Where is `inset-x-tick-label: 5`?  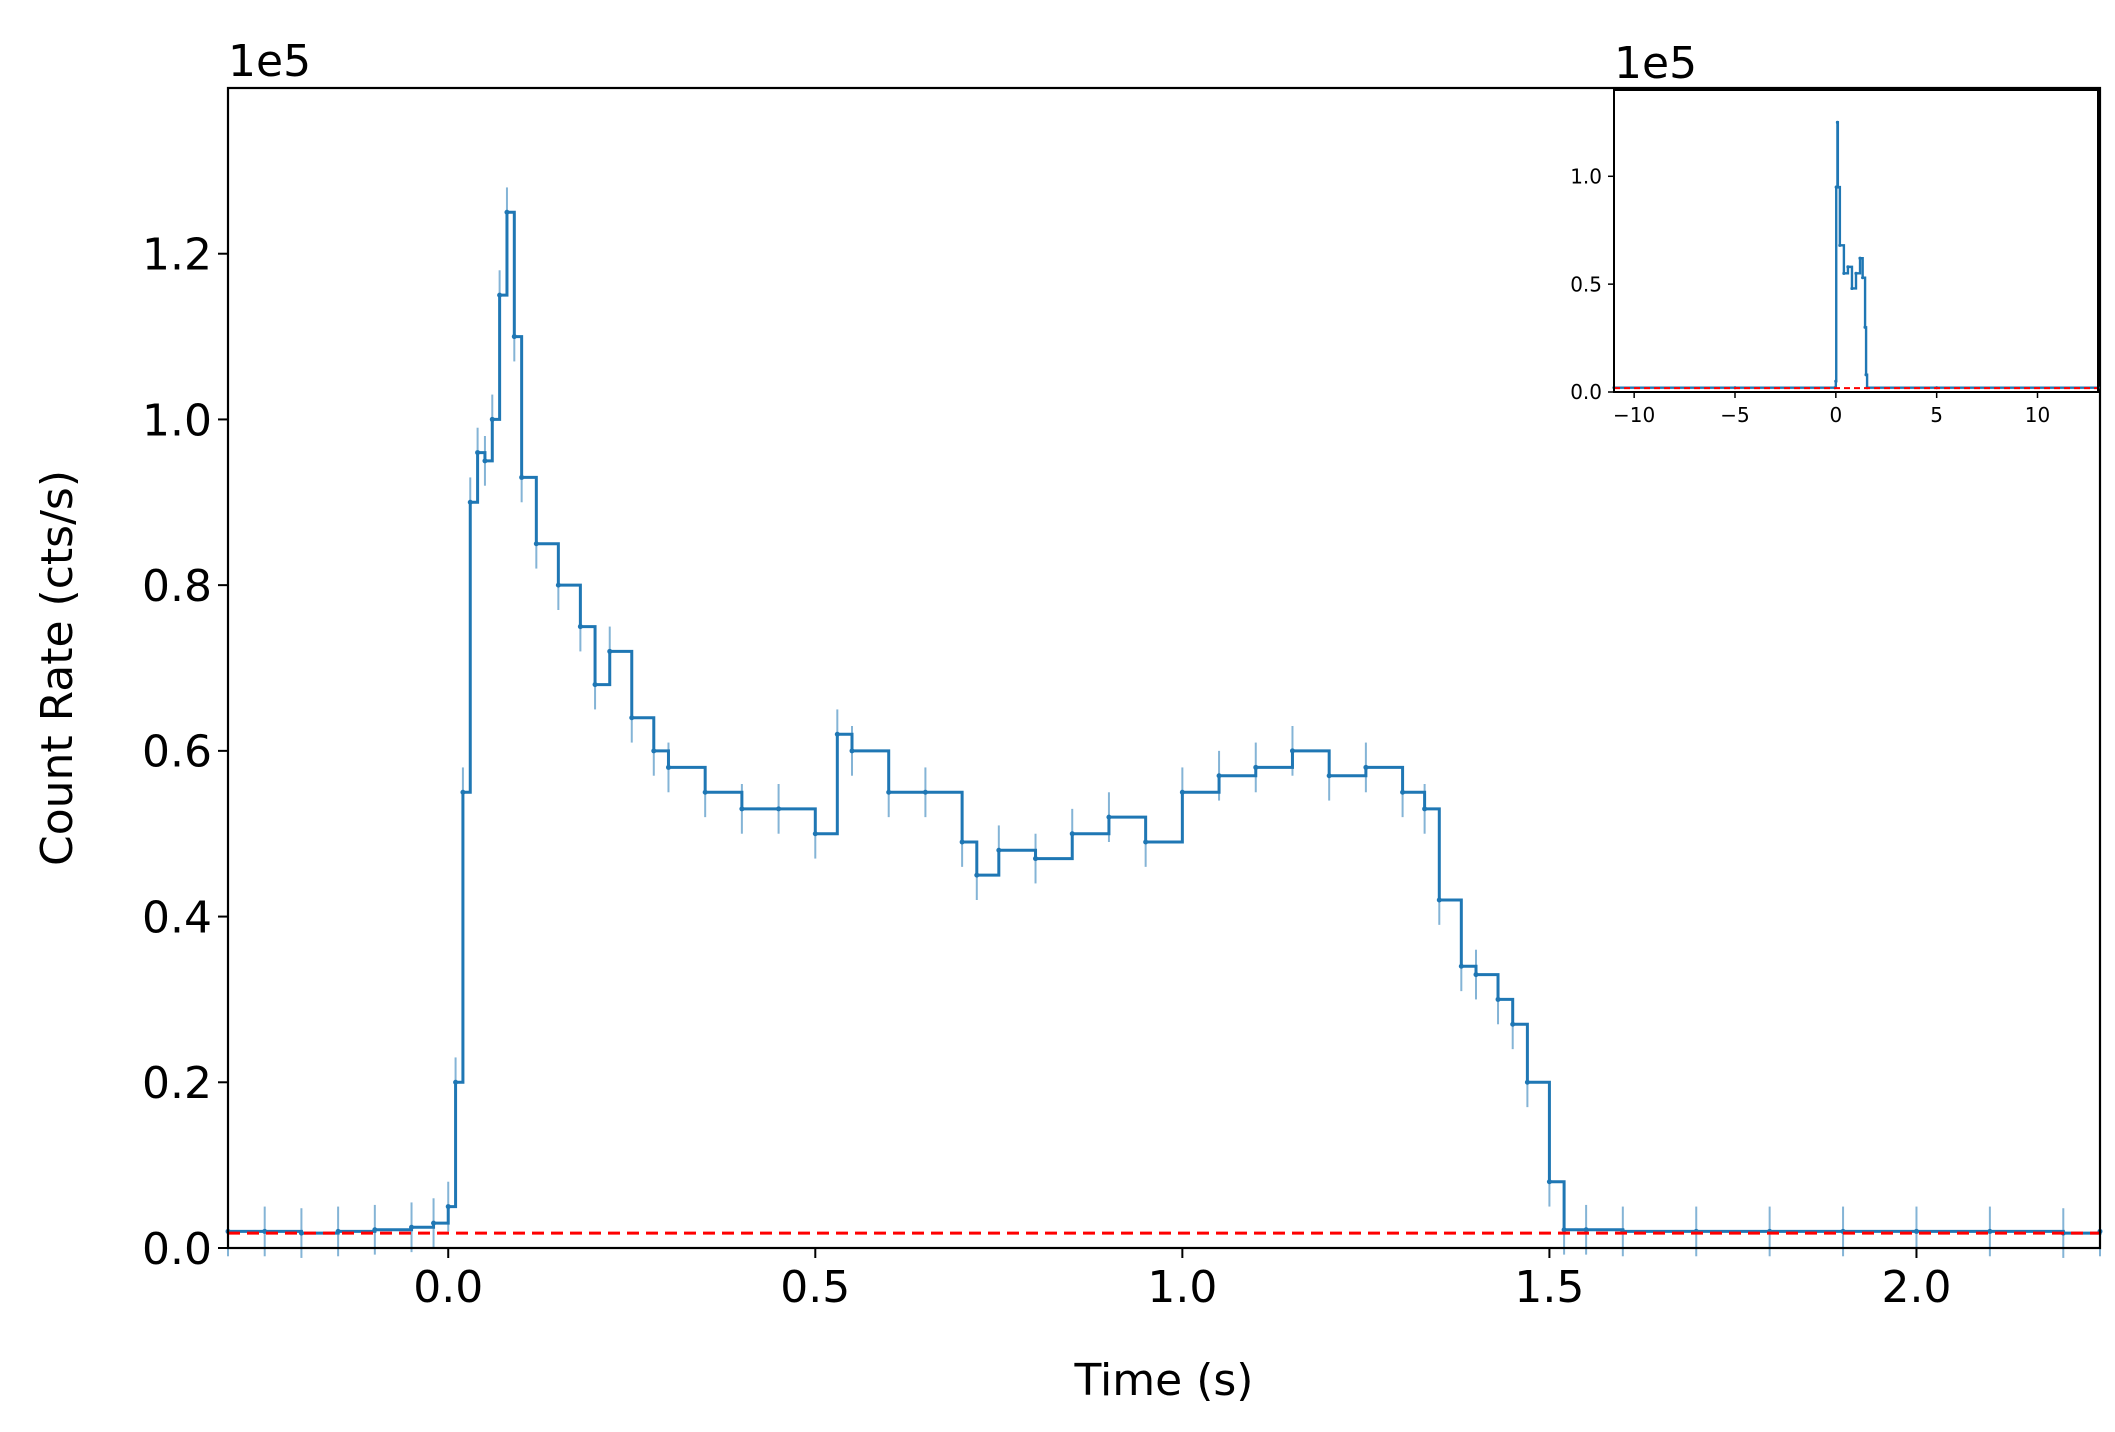 inset-x-tick-label: 5 is located at coordinates (1936, 415).